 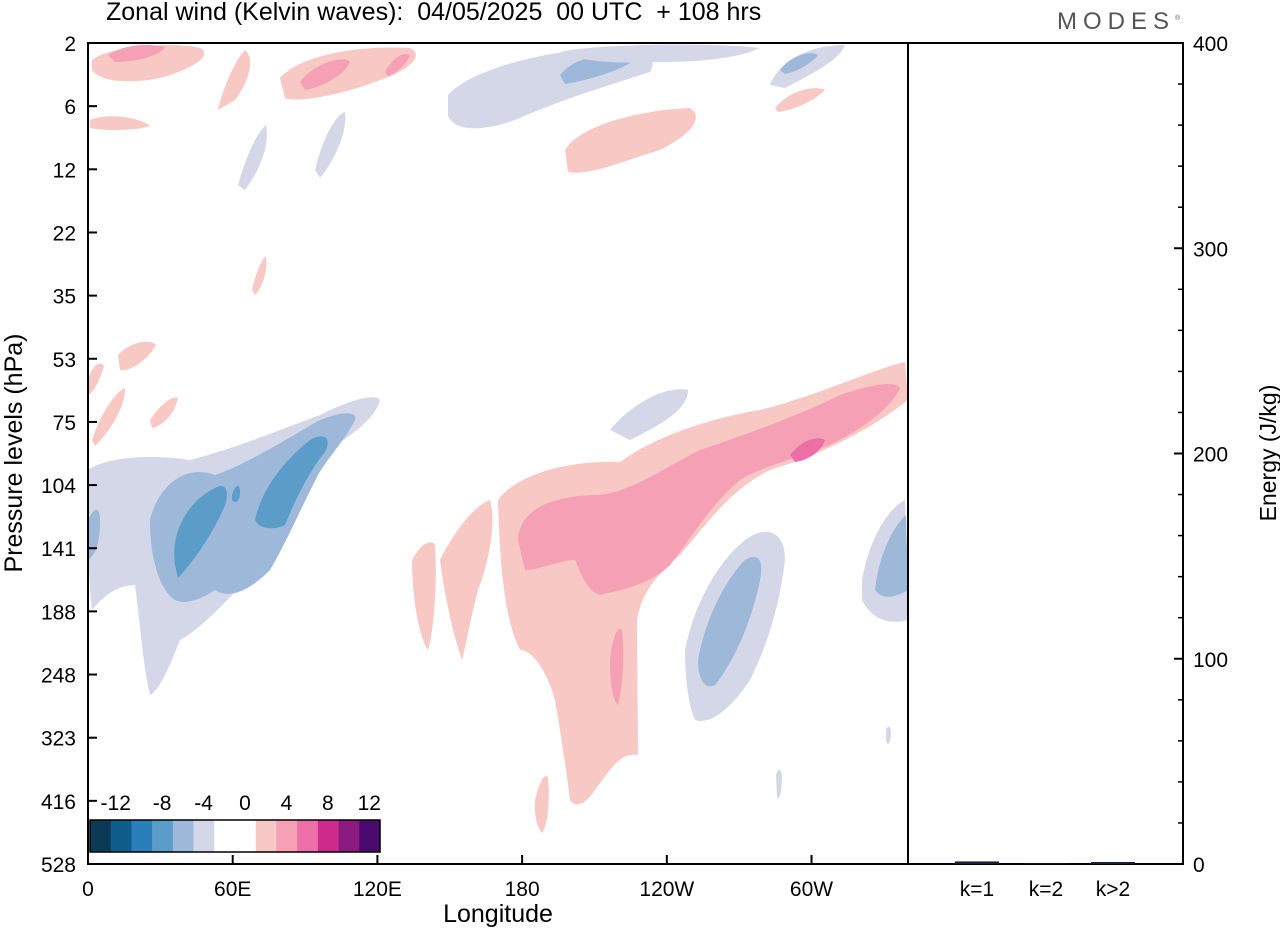 I want to click on contour-neg-small2, so click(x=888, y=735).